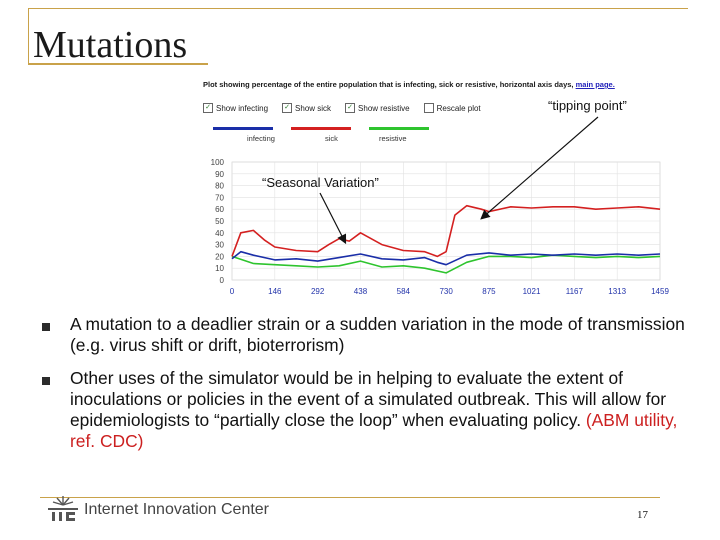 The height and width of the screenshot is (540, 720). Describe the element at coordinates (564, 84) in the screenshot. I see `plot-heading-days: days,` at that location.